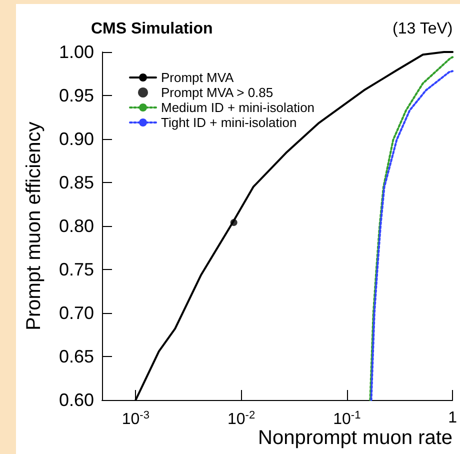 This screenshot has height=454, width=460. Describe the element at coordinates (76, 356) in the screenshot. I see `y-tick-label: 0.65` at that location.